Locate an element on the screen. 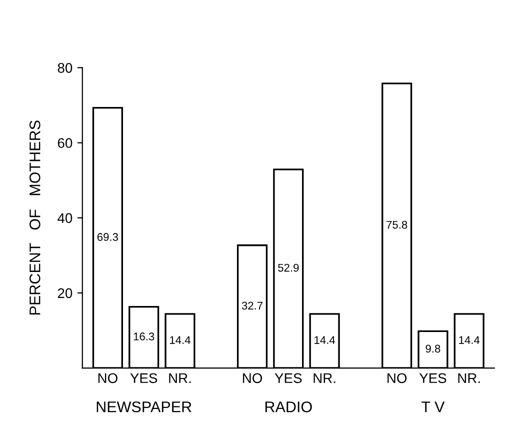 Image resolution: width=515 pixels, height=423 pixels. data-label: 52.9 is located at coordinates (288, 268).